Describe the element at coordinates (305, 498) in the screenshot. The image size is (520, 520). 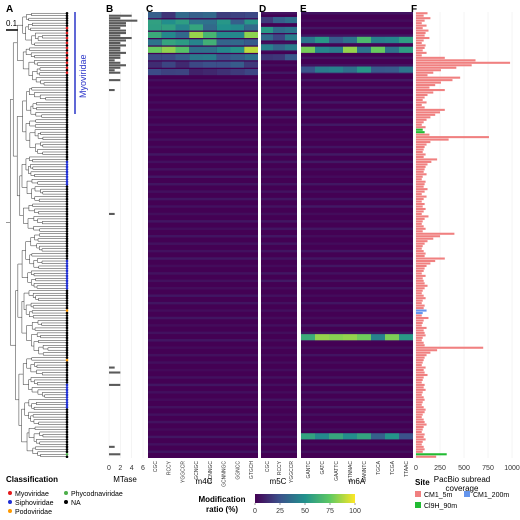
I see `colorbar` at that location.